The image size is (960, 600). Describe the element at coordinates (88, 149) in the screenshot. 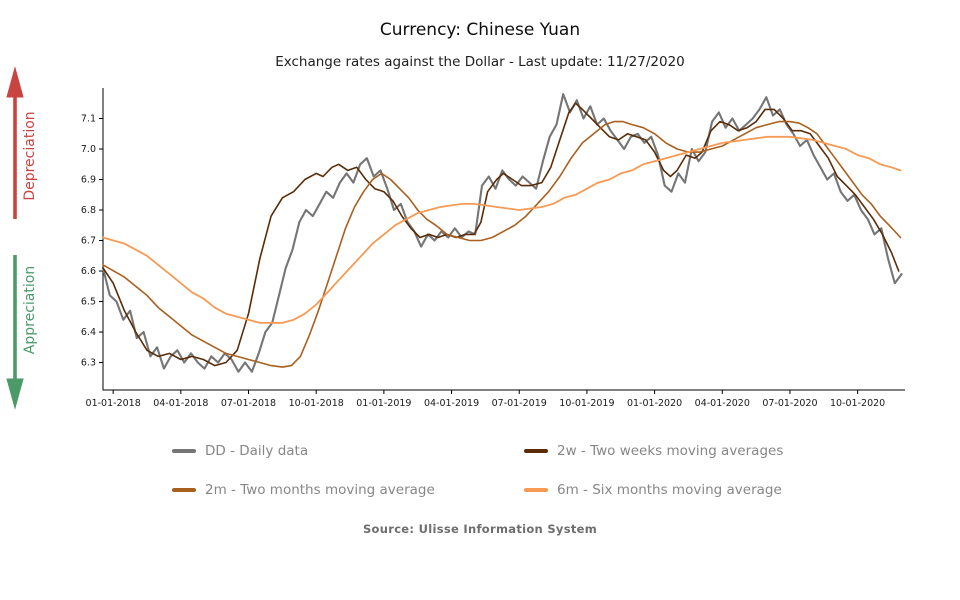

I see `y-tick-label: 7.0` at that location.